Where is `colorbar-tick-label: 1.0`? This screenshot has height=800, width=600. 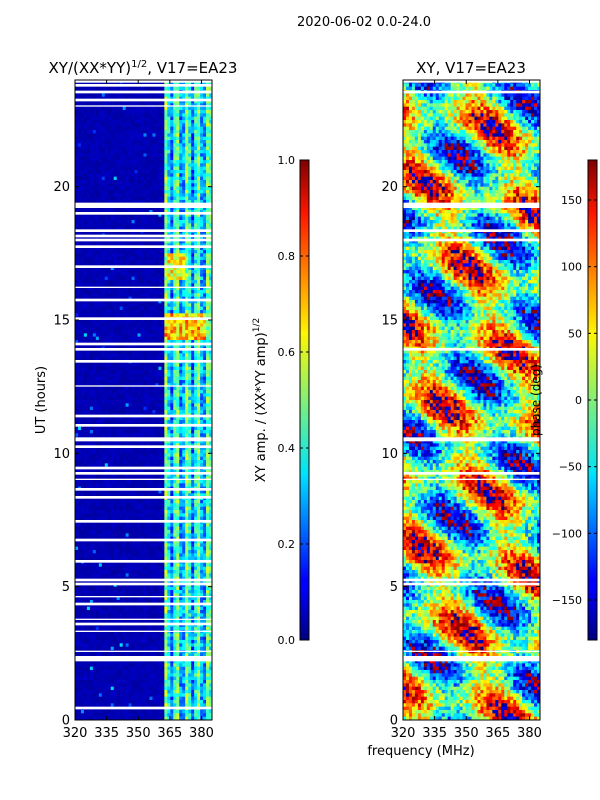
colorbar-tick-label: 1.0 is located at coordinates (287, 160).